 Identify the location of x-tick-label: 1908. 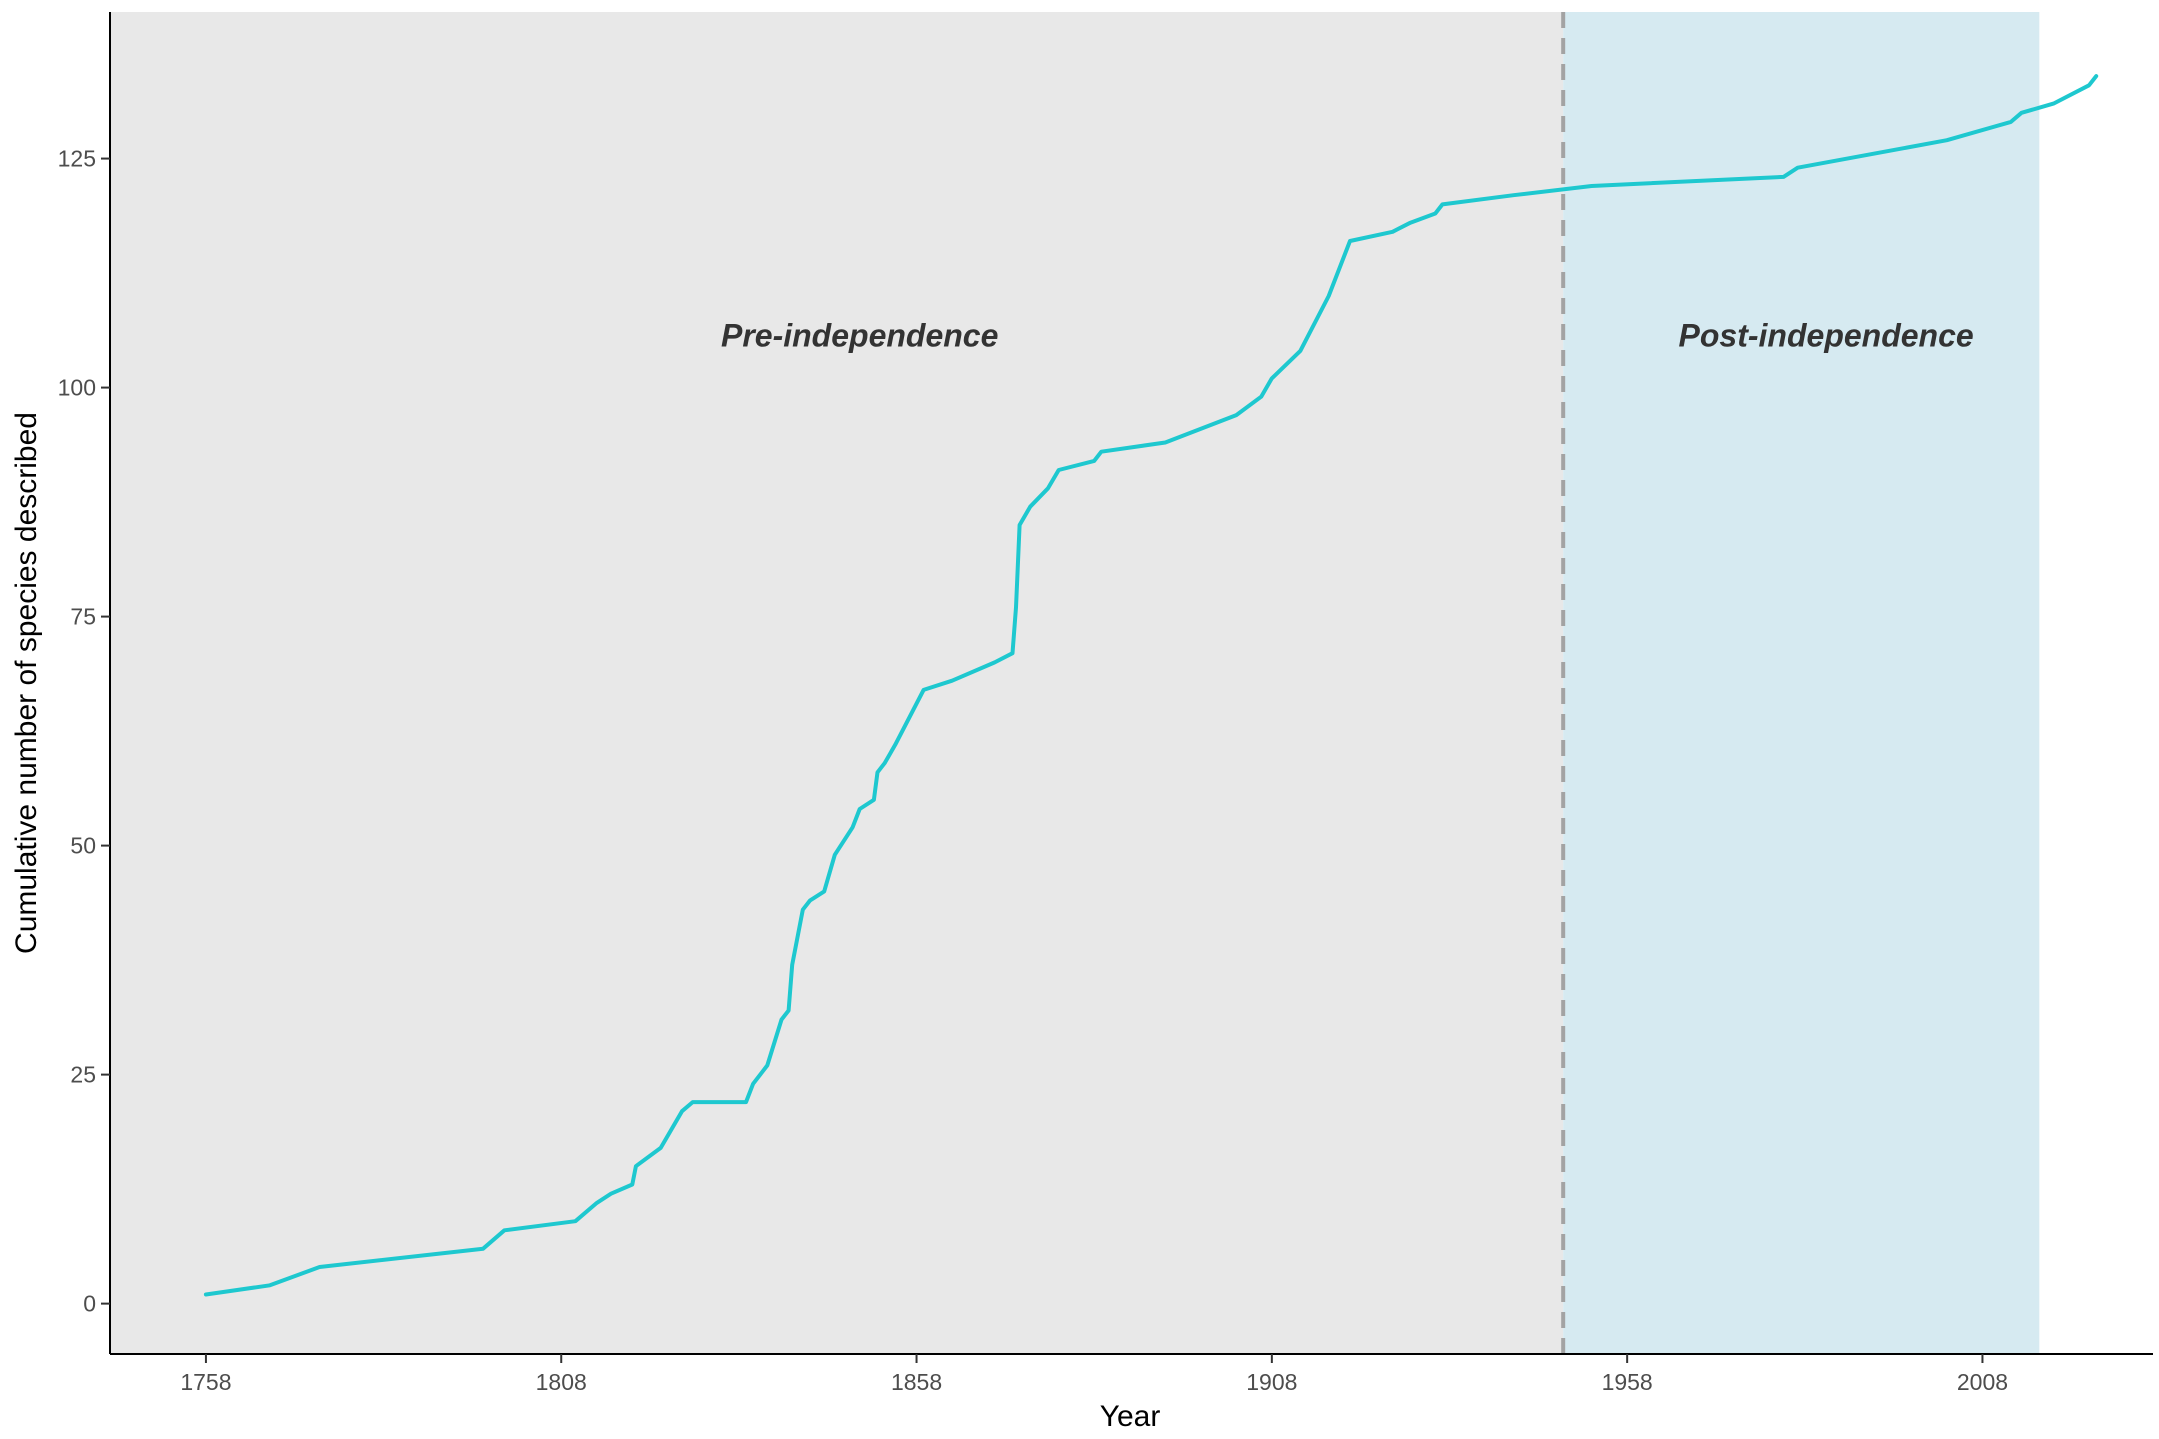
(1271, 1382).